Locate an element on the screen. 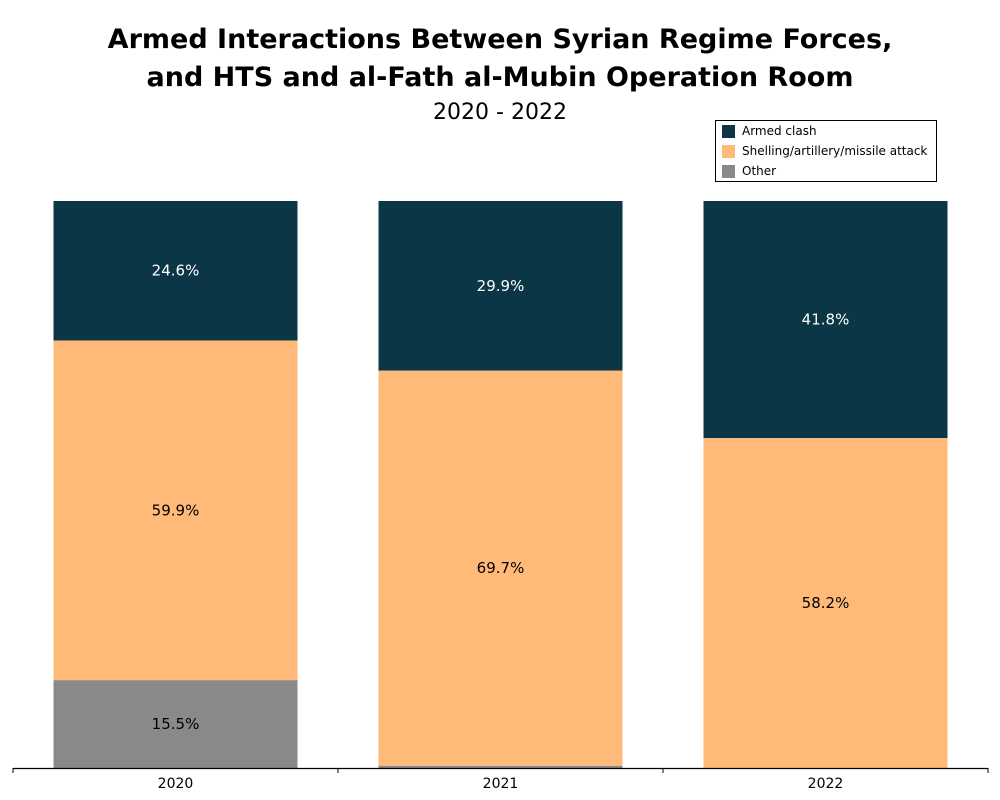 This screenshot has width=1000, height=800. data-label: 59.9% is located at coordinates (176, 510).